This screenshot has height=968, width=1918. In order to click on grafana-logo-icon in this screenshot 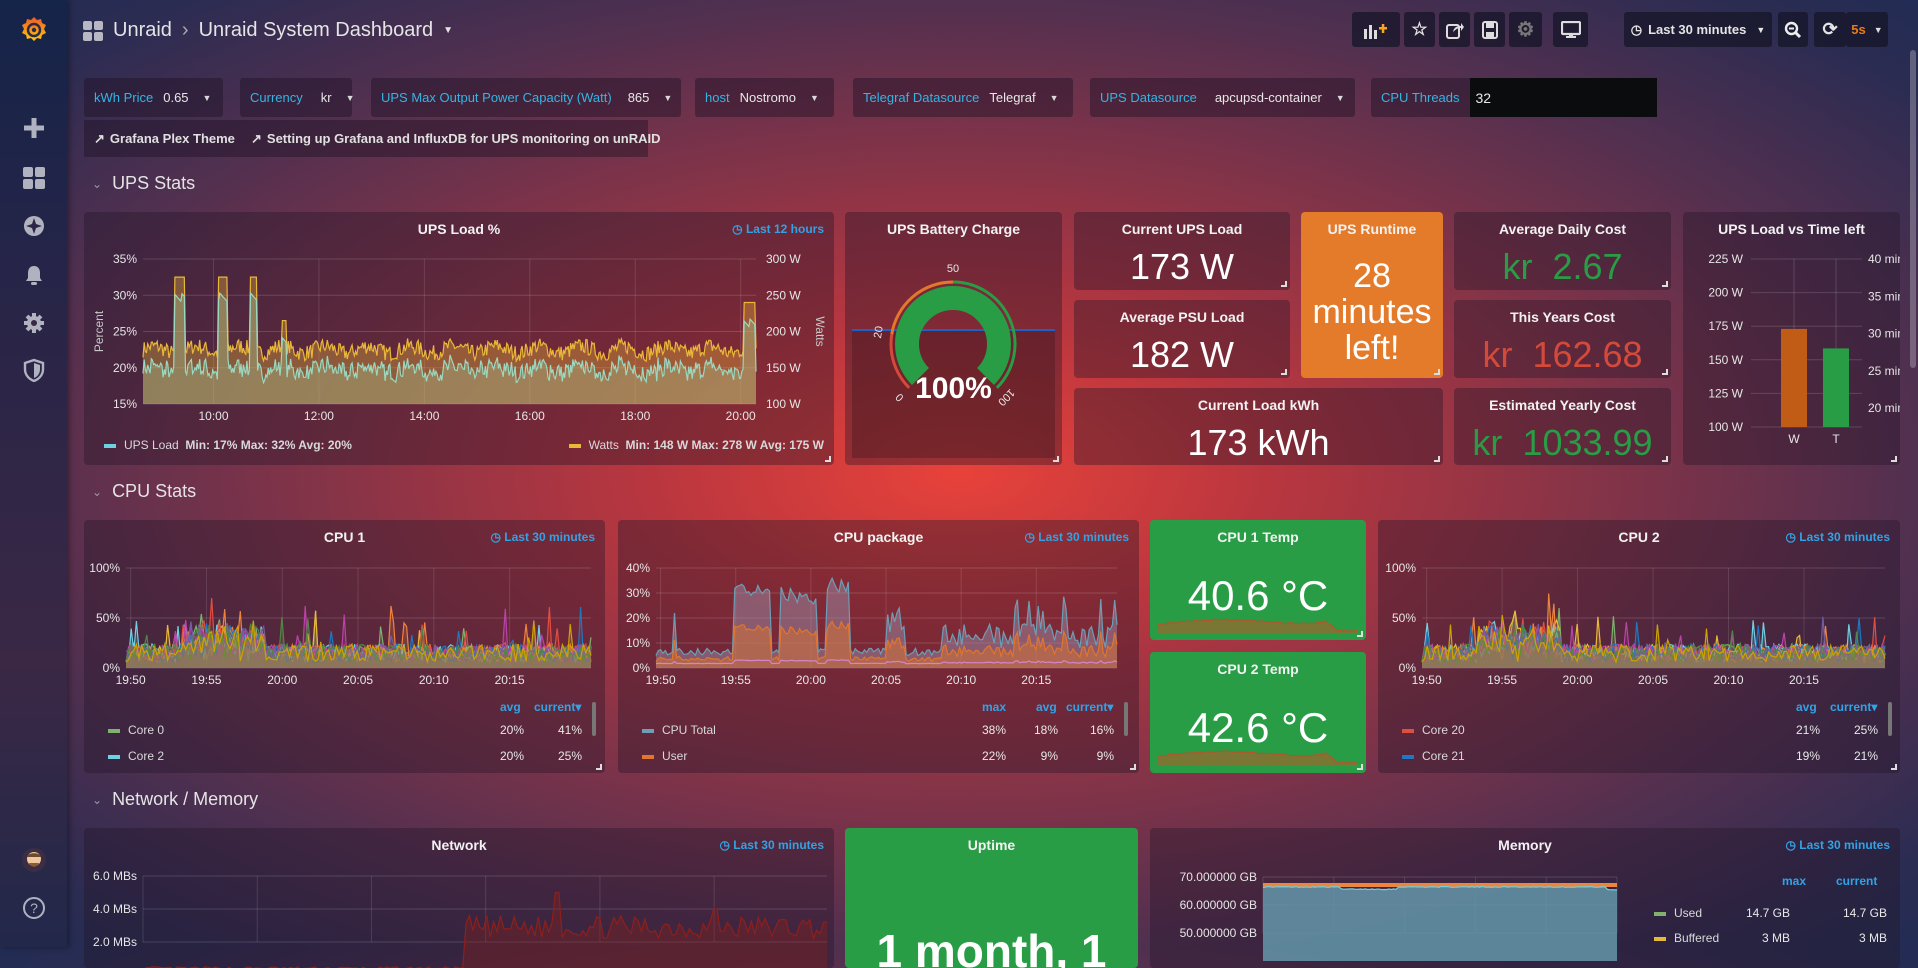, I will do `click(34, 30)`.